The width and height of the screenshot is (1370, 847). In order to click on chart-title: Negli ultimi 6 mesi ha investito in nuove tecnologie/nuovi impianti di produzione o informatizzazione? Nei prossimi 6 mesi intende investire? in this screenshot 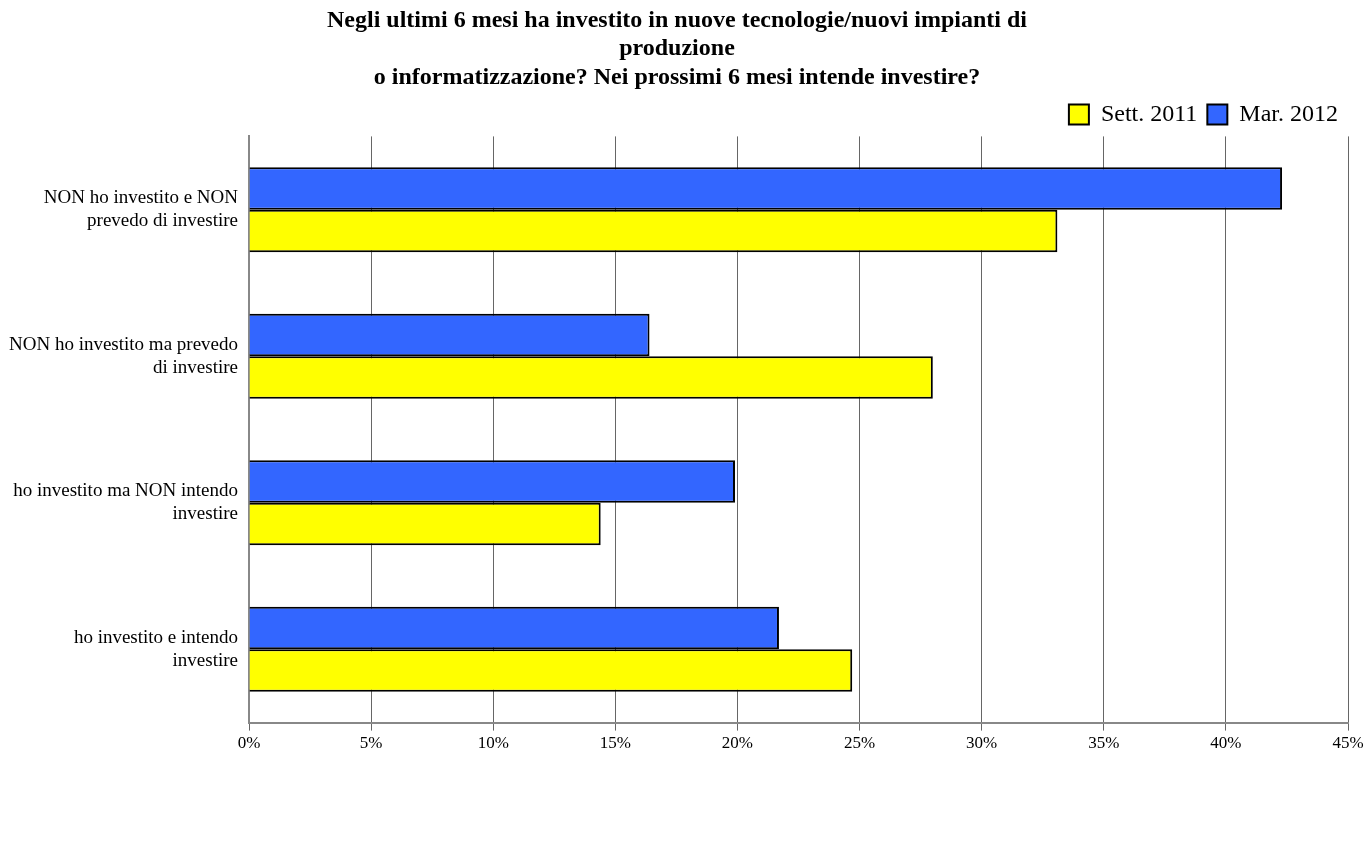, I will do `click(677, 47)`.